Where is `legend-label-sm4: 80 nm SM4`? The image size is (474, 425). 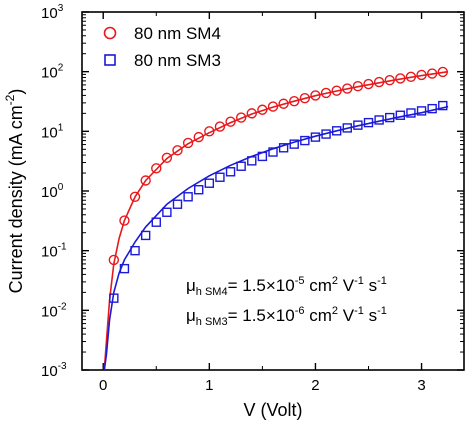 legend-label-sm4: 80 nm SM4 is located at coordinates (177, 33).